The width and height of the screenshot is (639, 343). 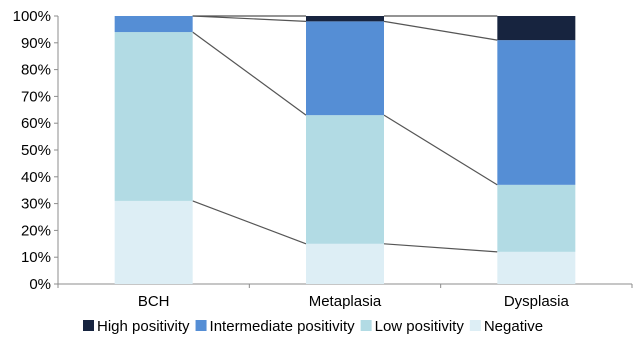 I want to click on legend-label: High positivity, so click(x=143, y=326).